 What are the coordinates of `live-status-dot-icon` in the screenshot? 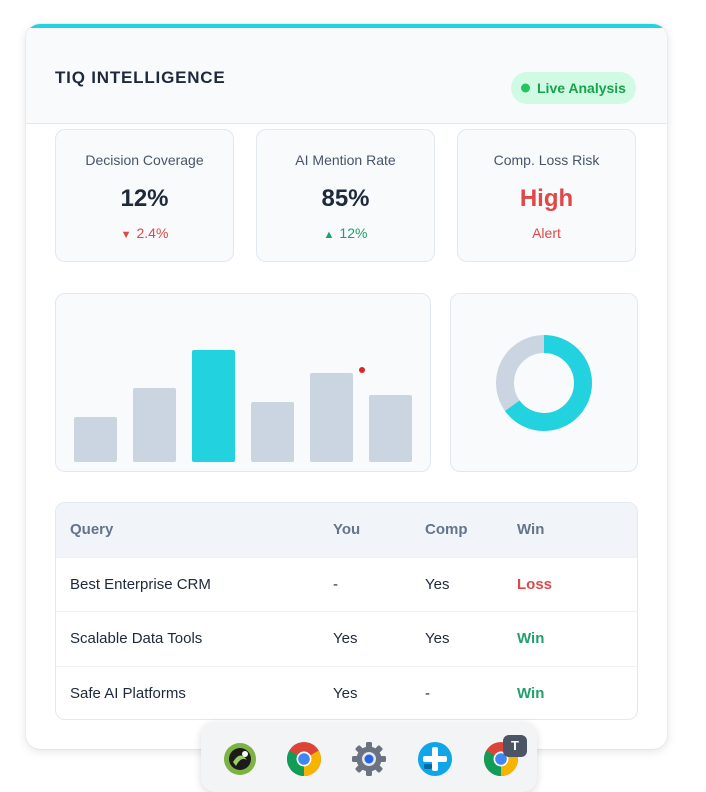 It's located at (525, 88).